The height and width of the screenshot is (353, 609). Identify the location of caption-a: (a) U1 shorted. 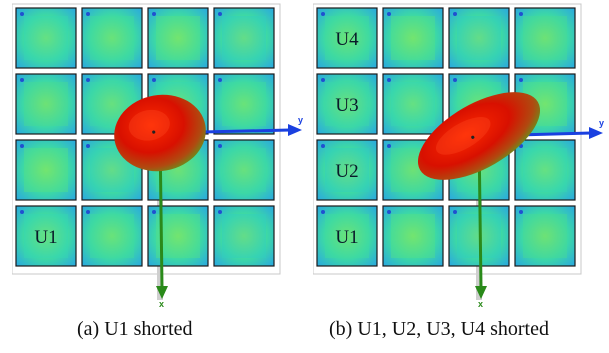
(135, 329).